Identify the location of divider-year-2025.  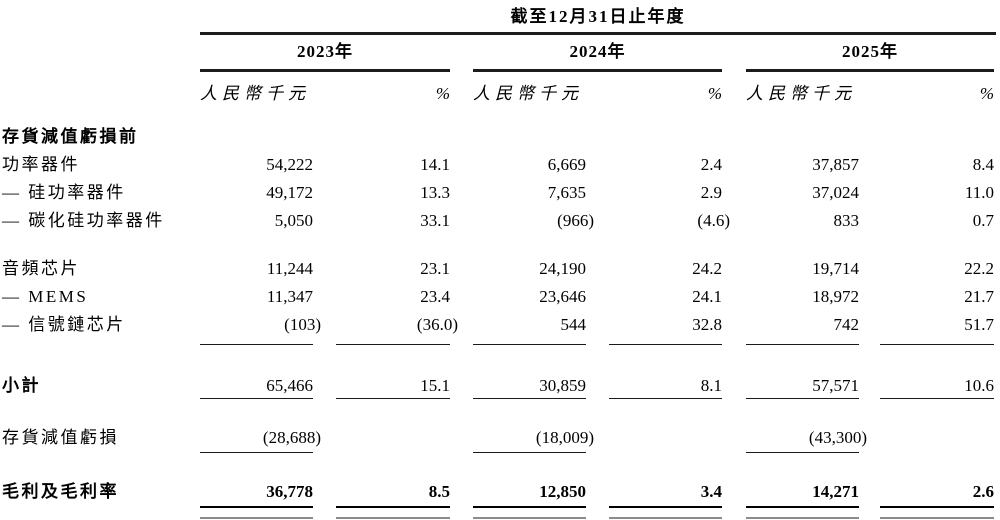
(870, 70).